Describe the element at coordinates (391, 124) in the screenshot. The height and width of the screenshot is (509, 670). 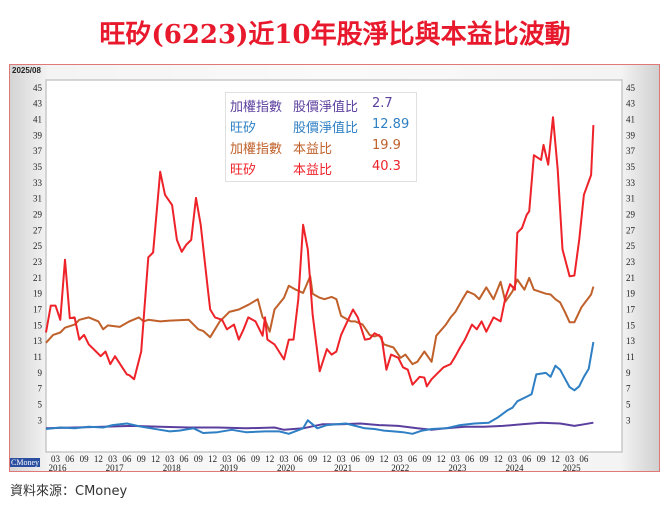
I see `legend-value: 12.89` at that location.